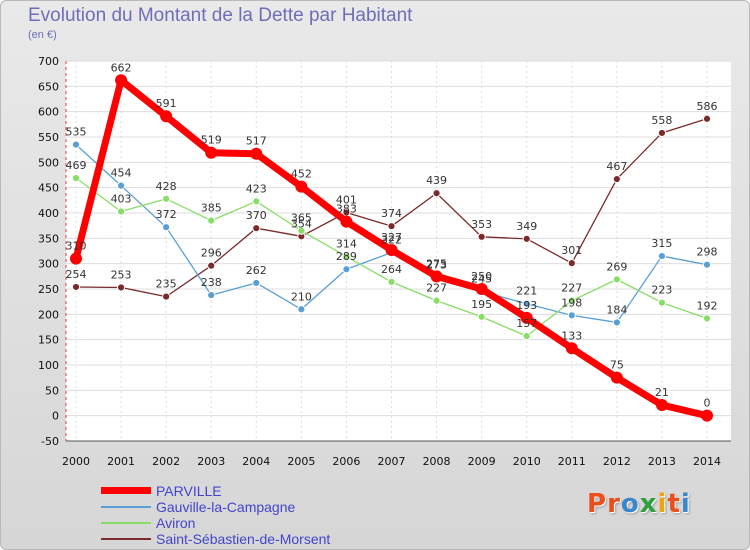 This screenshot has height=550, width=750. What do you see at coordinates (48, 314) in the screenshot?
I see `y-tick-label: 200` at bounding box center [48, 314].